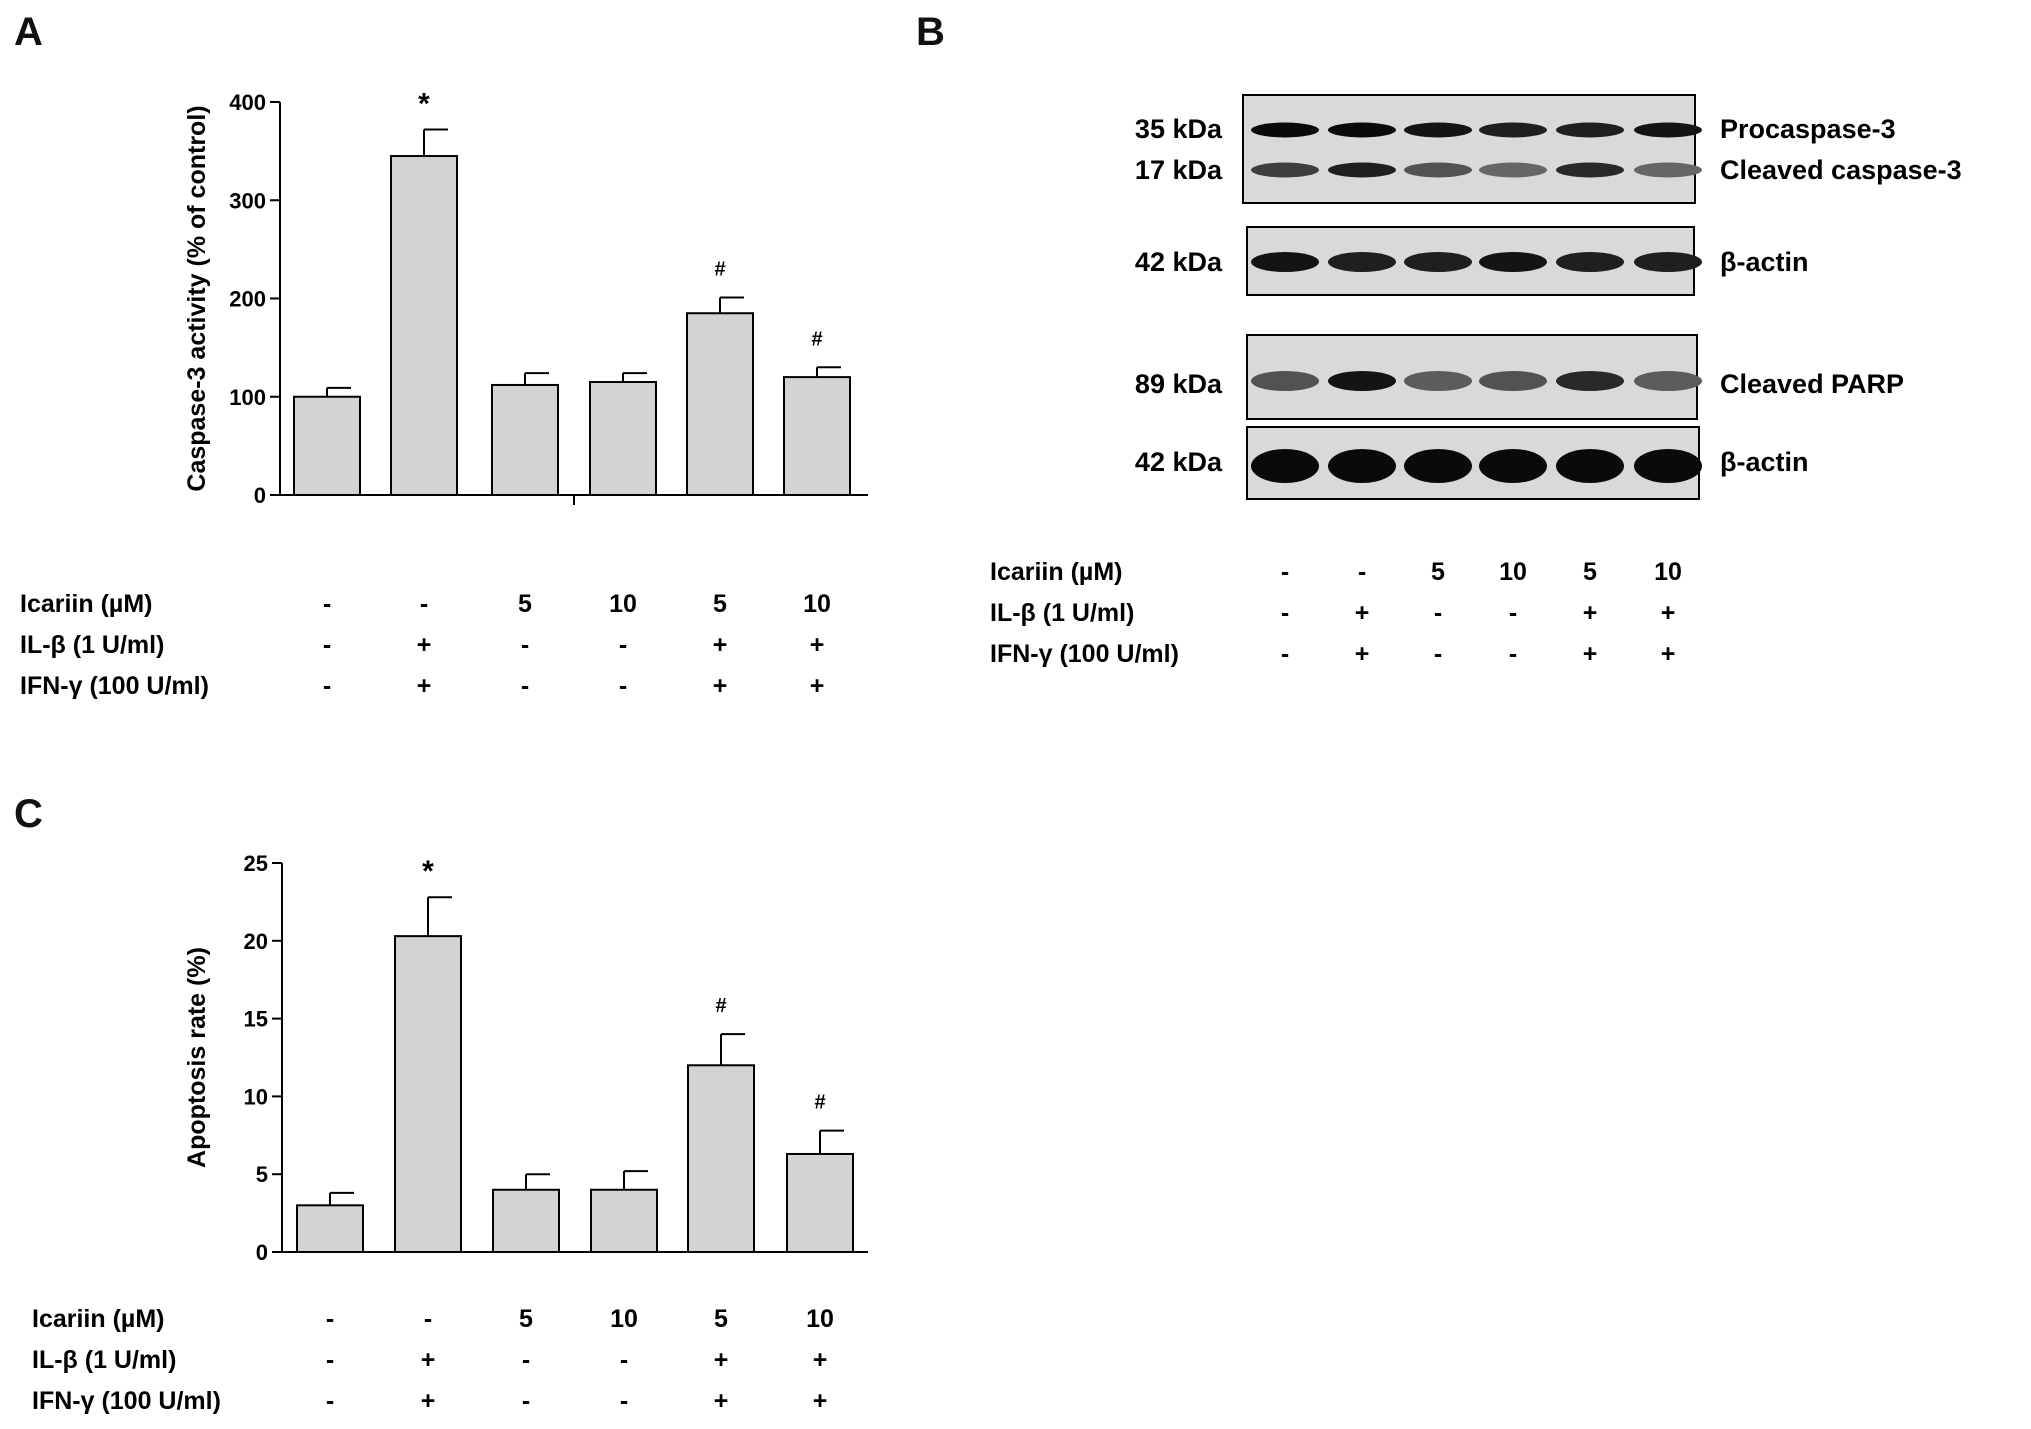 The image size is (2031, 1429). What do you see at coordinates (256, 1096) in the screenshot?
I see `y-tick-label: 10` at bounding box center [256, 1096].